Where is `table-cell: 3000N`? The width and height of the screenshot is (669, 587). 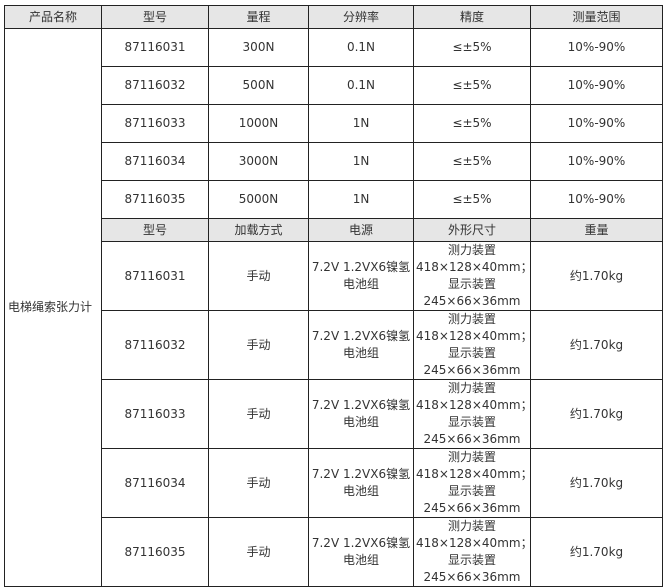
table-cell: 3000N is located at coordinates (258, 161).